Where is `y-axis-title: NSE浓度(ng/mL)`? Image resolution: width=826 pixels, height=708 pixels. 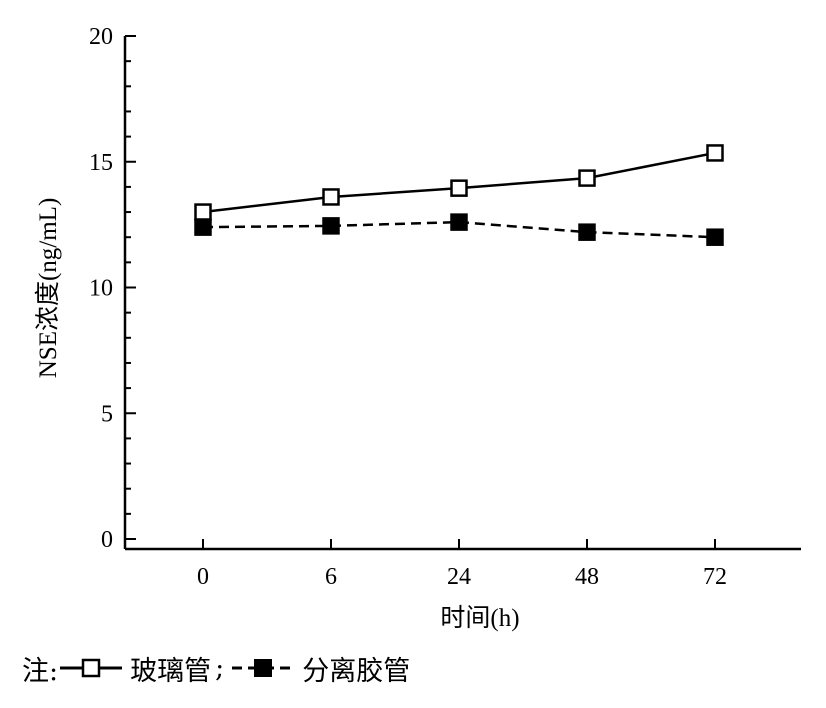
y-axis-title: NSE浓度(ng/mL) is located at coordinates (48, 288).